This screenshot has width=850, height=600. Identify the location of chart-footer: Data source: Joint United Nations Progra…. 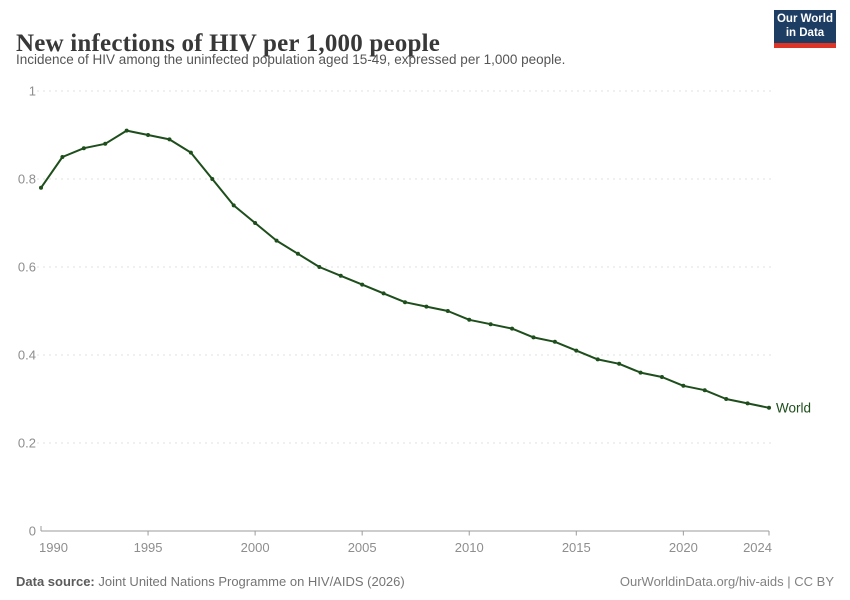
(425, 581).